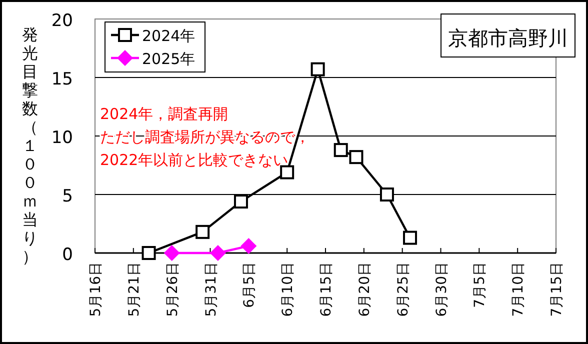  What do you see at coordinates (508, 38) in the screenshot?
I see `chart-title: 京都市高野川` at bounding box center [508, 38].